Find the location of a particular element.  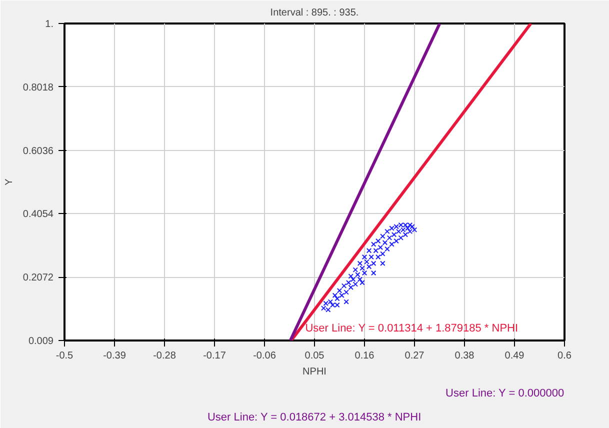

x-tick-label: -0.28 is located at coordinates (164, 356).